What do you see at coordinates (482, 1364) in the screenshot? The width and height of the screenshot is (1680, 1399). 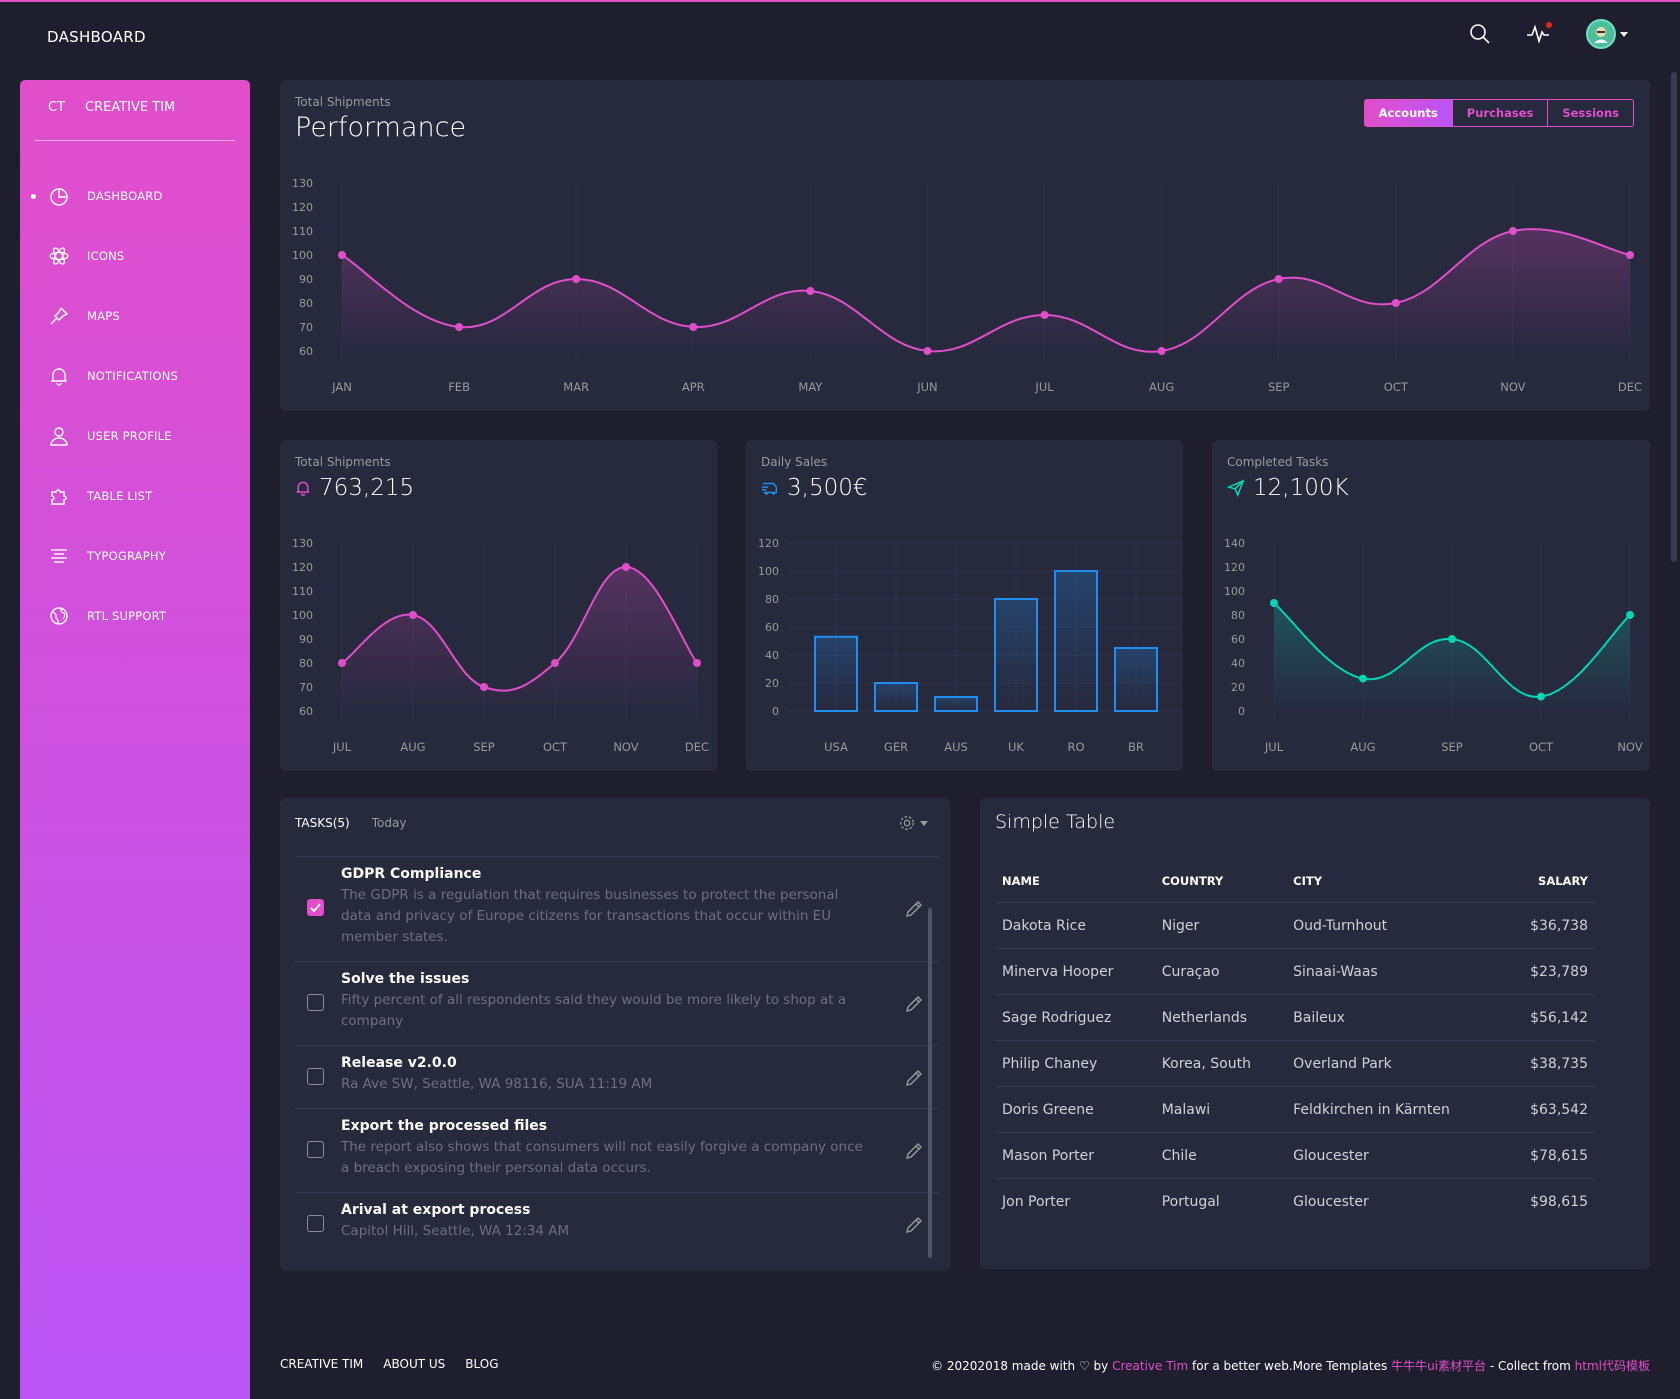 I see `footer-link-blog: BLOG` at bounding box center [482, 1364].